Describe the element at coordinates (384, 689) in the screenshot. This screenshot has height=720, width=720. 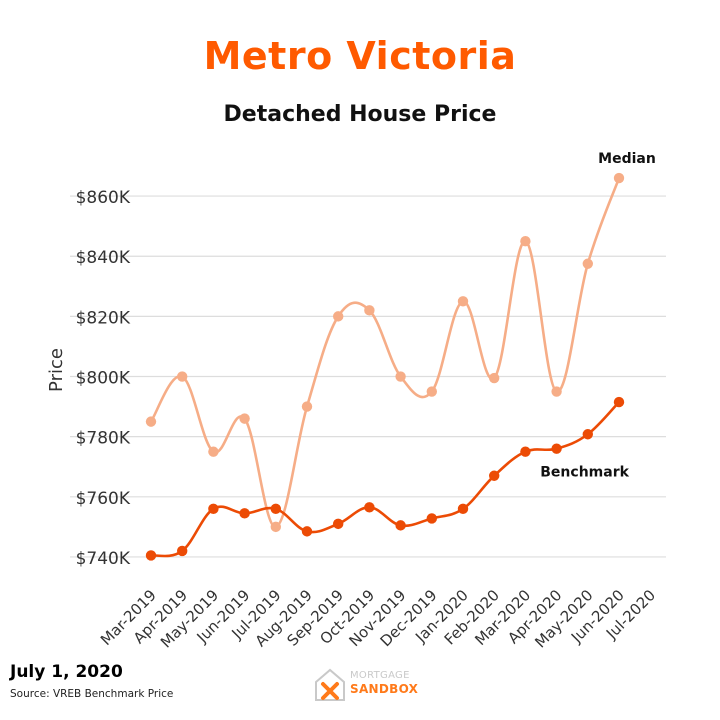
I see `logo-line2: SANDBOX` at that location.